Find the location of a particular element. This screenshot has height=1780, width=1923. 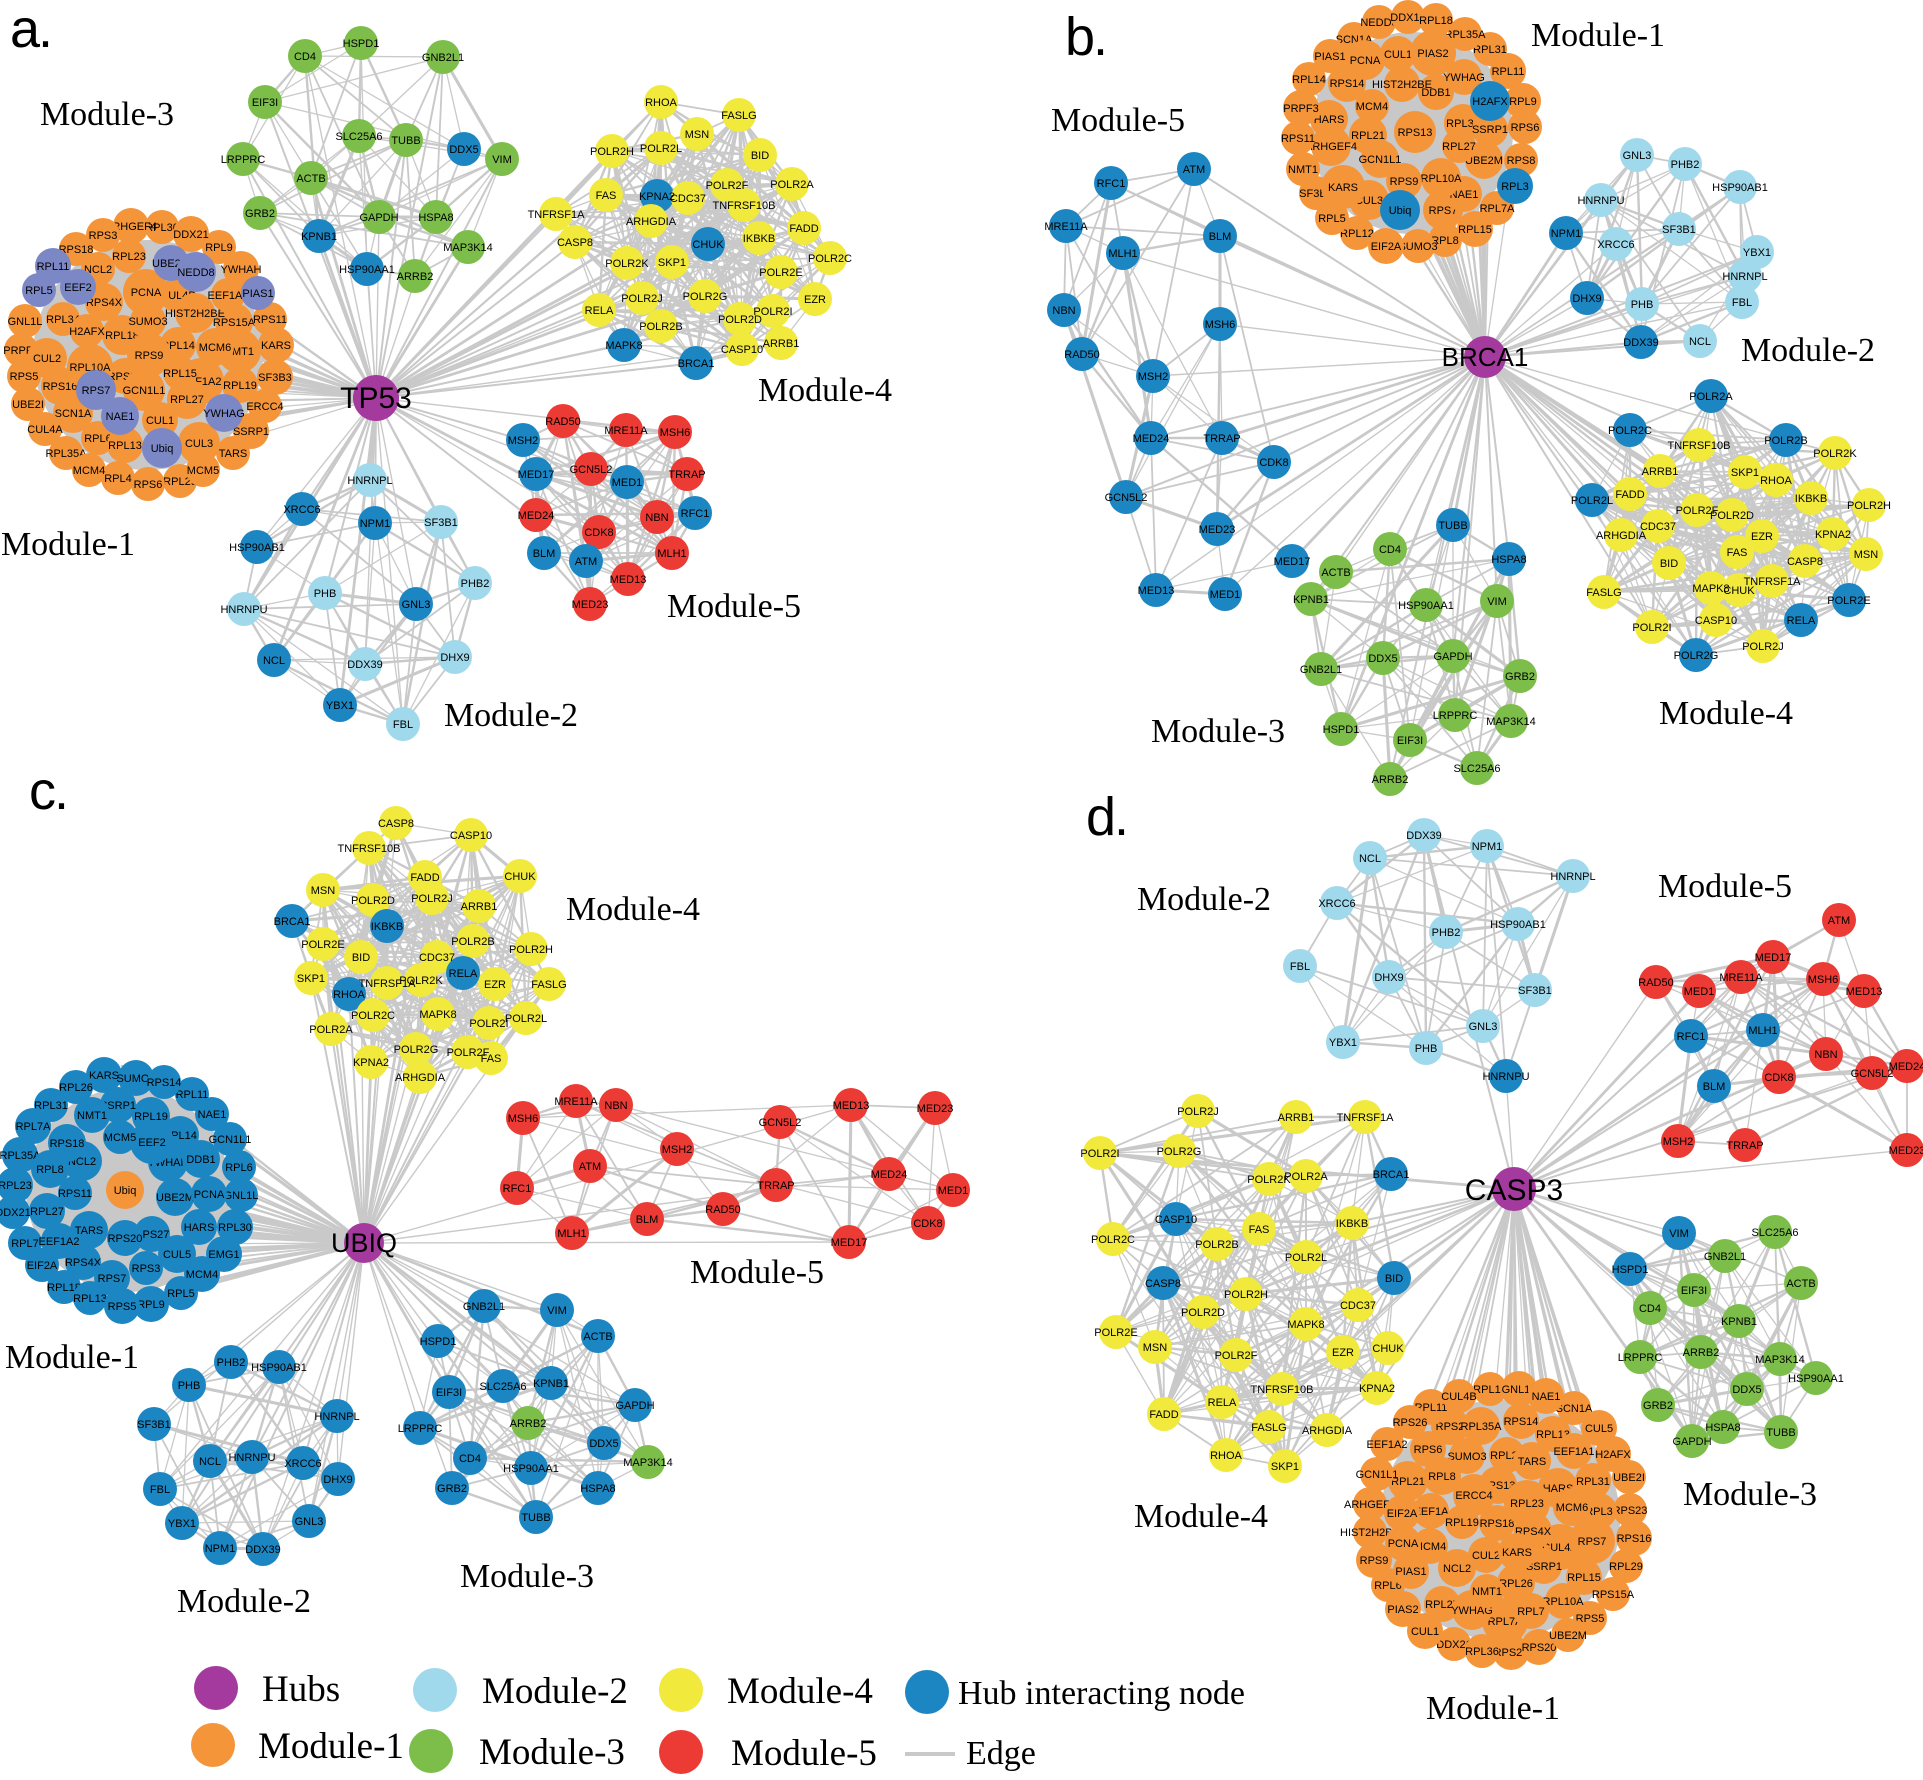

svg-text: MLH1 is located at coordinates (1122, 254).